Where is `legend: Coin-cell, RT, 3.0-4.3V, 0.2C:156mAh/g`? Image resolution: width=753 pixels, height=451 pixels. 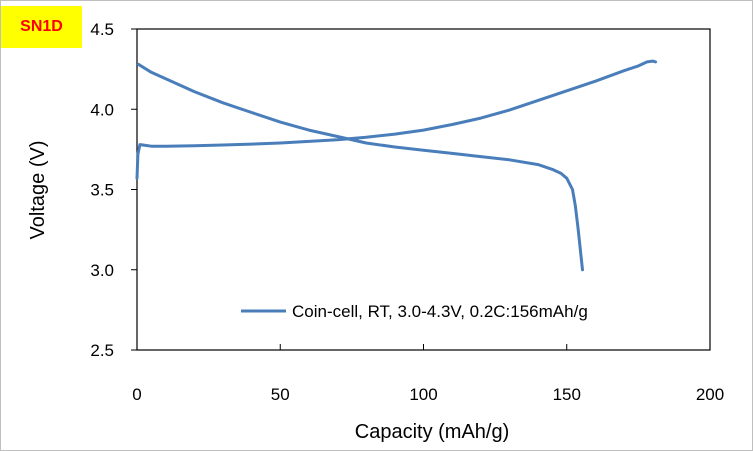
legend: Coin-cell, RT, 3.0-4.3V, 0.2C:156mAh/g is located at coordinates (414, 311).